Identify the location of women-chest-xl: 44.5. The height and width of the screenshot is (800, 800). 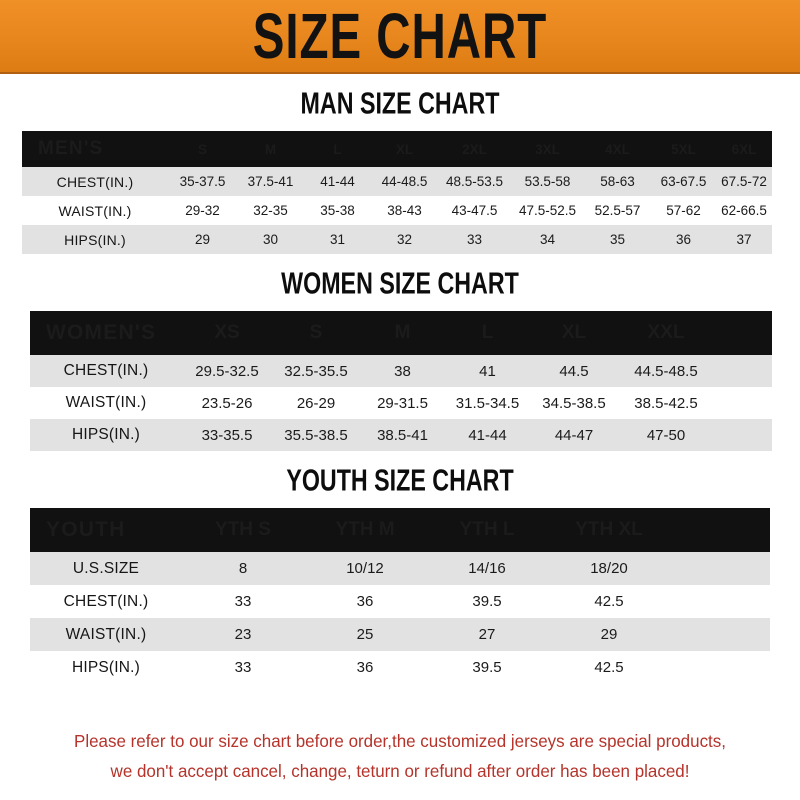
(574, 371).